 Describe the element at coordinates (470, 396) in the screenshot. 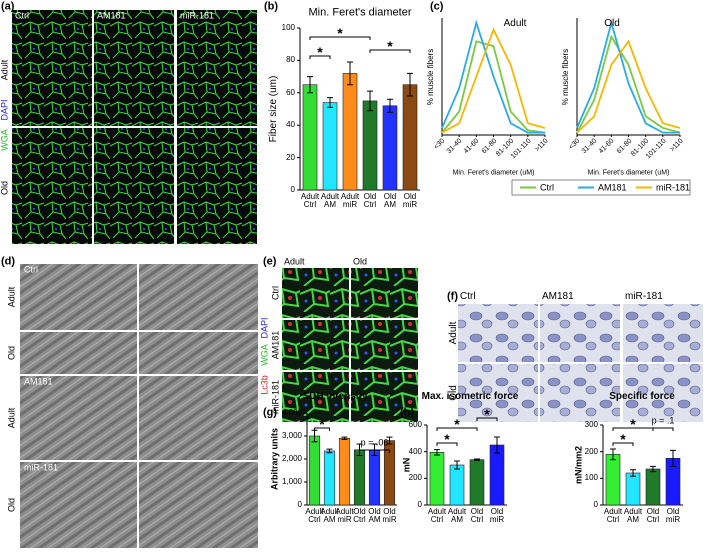

I see `chart-title: Max. isometric force` at that location.